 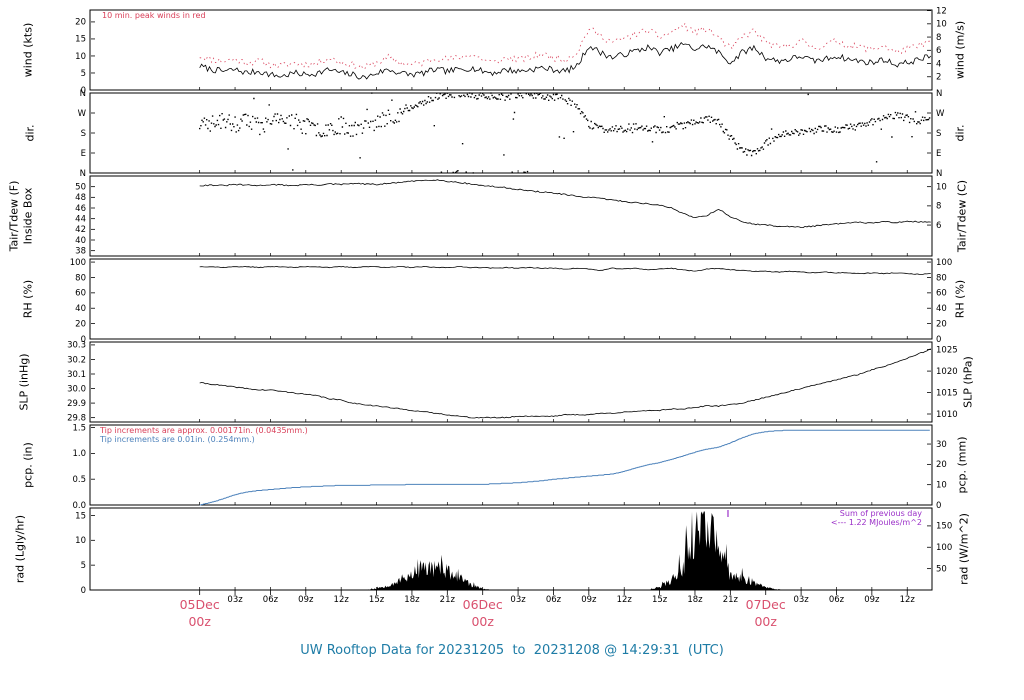 What do you see at coordinates (938, 78) in the screenshot?
I see `y-tick-label: 2` at bounding box center [938, 78].